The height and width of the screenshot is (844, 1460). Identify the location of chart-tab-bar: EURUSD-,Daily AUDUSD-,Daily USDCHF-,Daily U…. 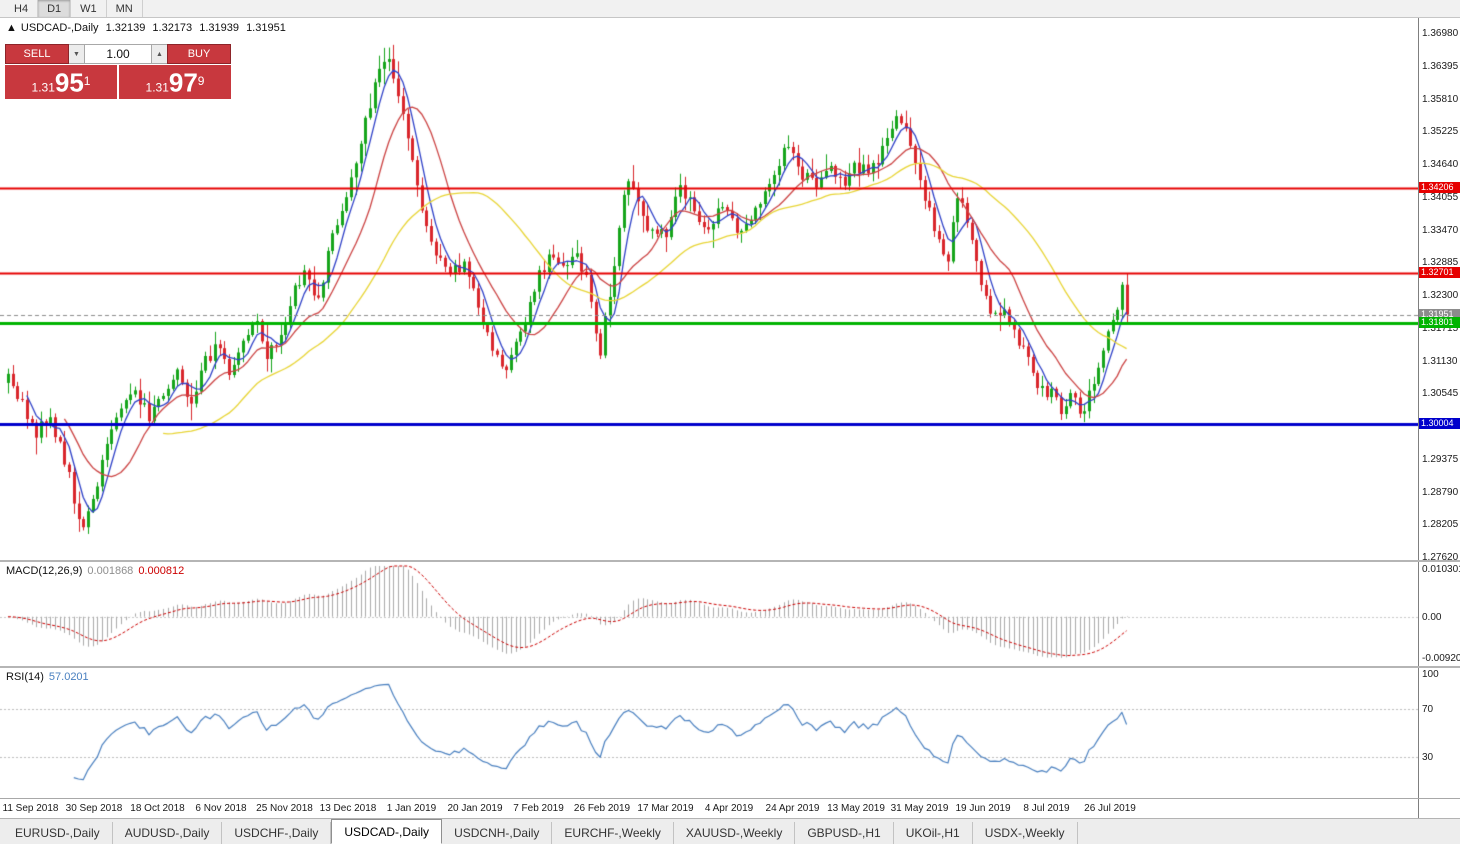
(730, 831).